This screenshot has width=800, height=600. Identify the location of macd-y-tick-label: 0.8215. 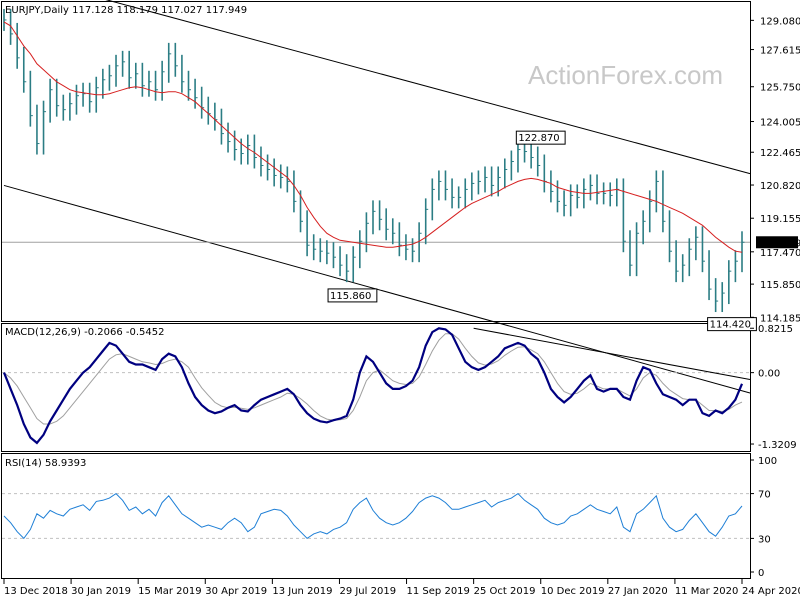
(775, 329).